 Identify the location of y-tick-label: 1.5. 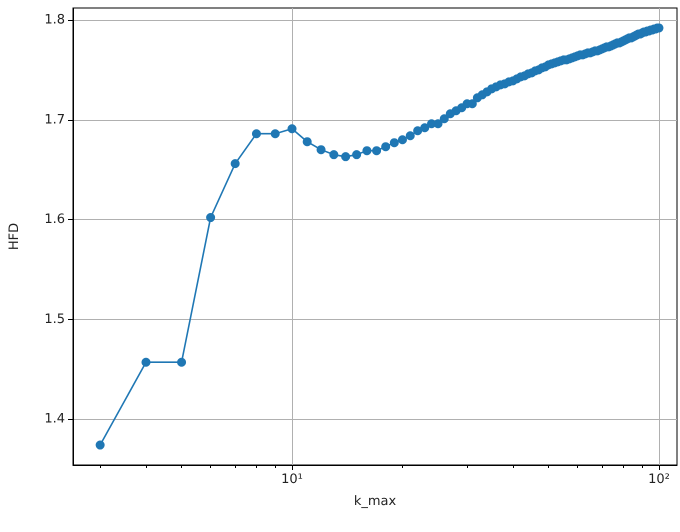
(54, 319).